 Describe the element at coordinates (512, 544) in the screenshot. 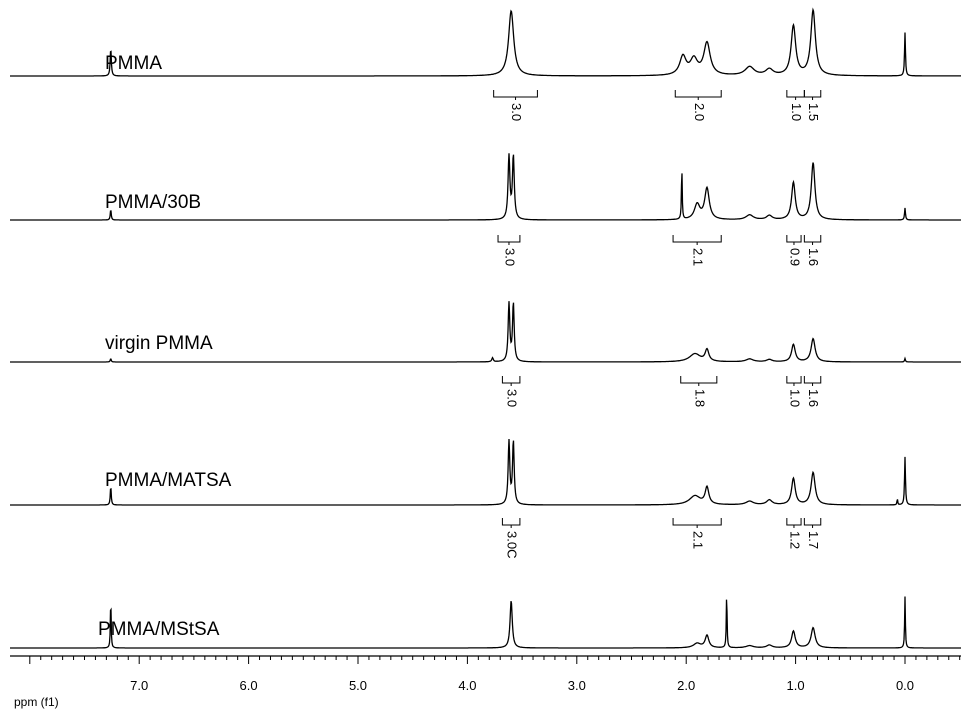

I see `integral-value: 3.0C` at that location.